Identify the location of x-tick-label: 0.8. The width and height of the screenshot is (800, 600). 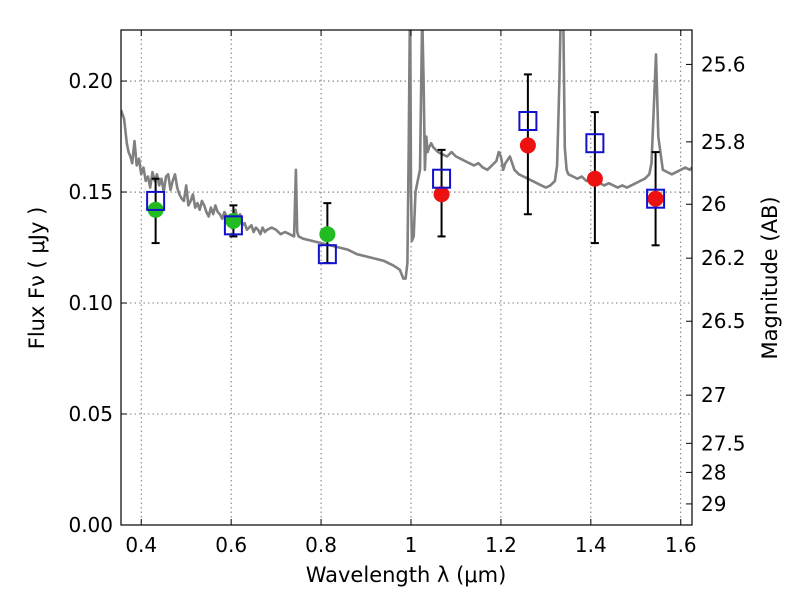
(321, 545).